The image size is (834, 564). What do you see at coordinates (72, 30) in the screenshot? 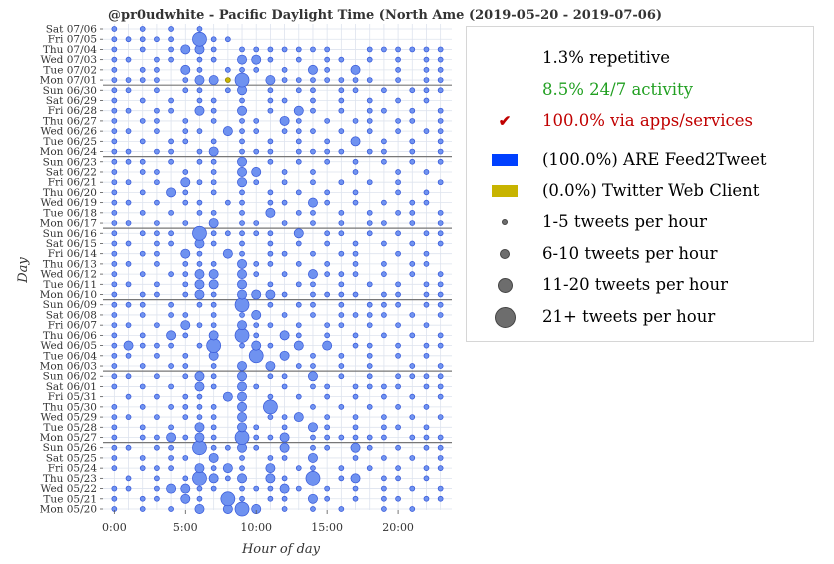
I see `y-tick-label: Sat 07/06` at bounding box center [72, 30].